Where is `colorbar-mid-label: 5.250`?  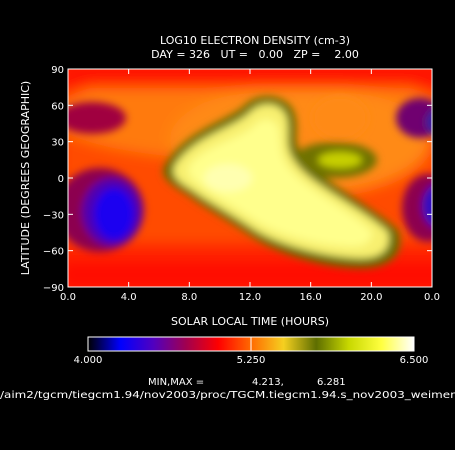
colorbar-mid-label: 5.250 is located at coordinates (251, 360).